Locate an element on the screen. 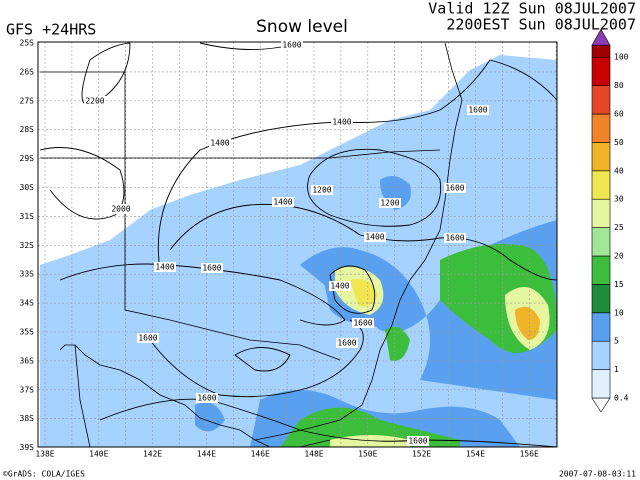  lon-label: 154E is located at coordinates (475, 454).